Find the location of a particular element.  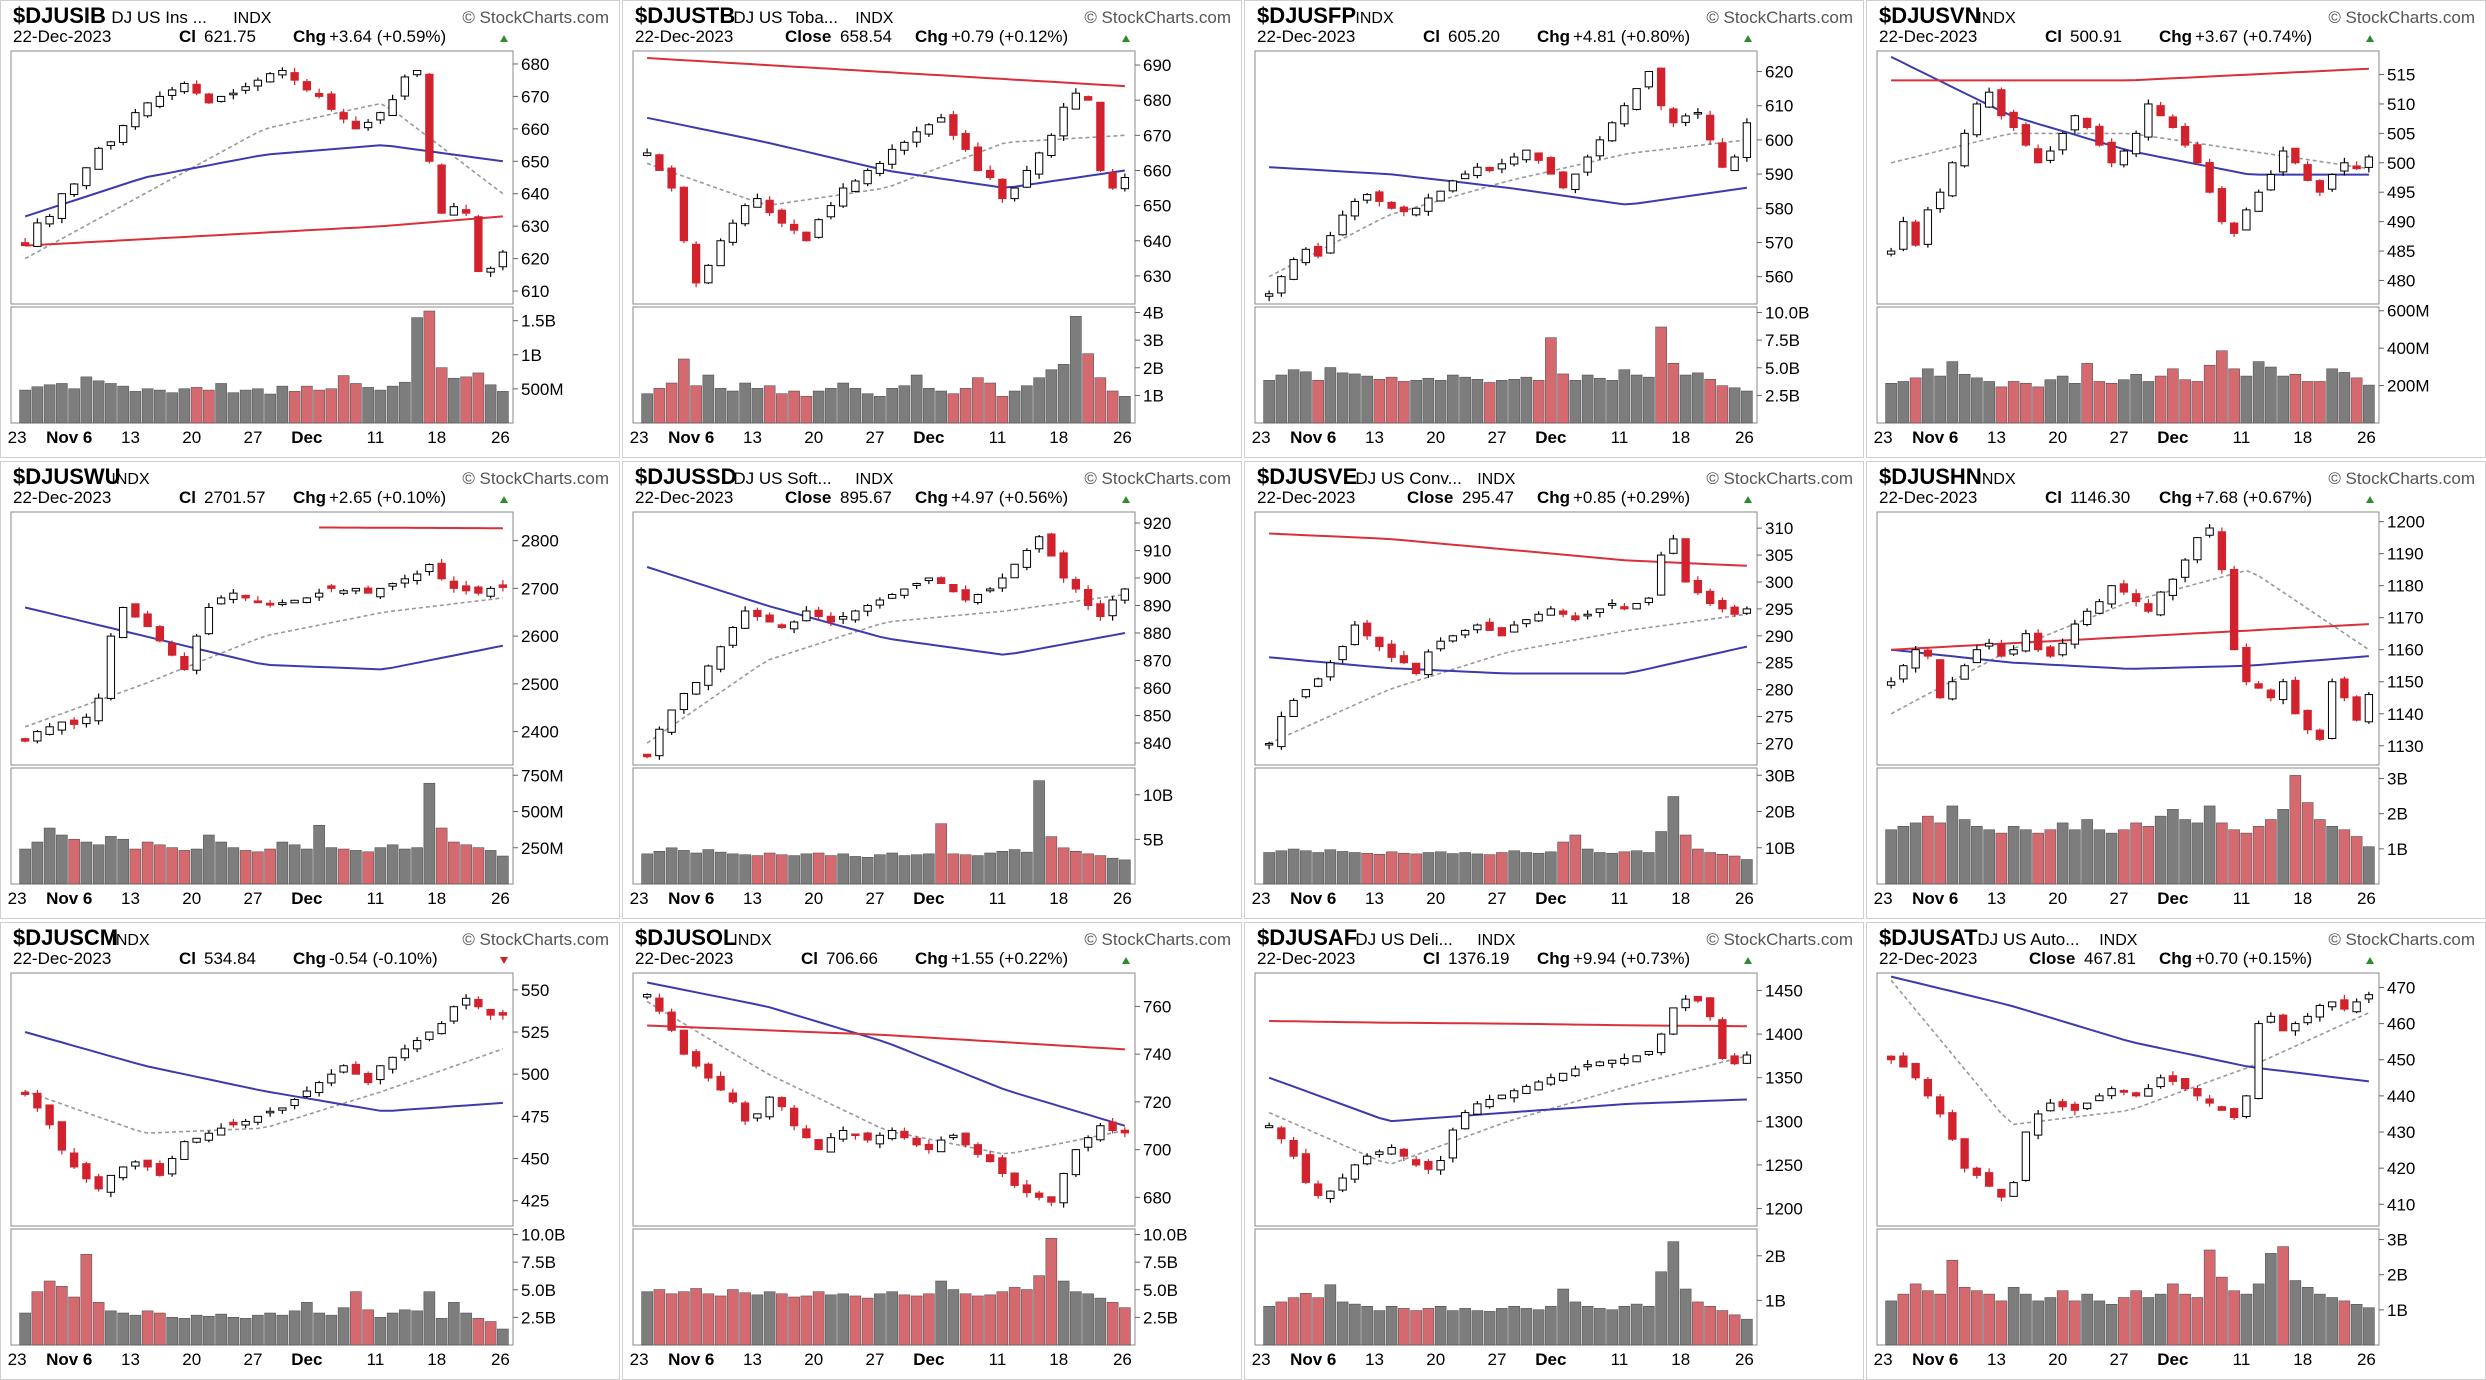

price-tick-label: 650 is located at coordinates (535, 161).